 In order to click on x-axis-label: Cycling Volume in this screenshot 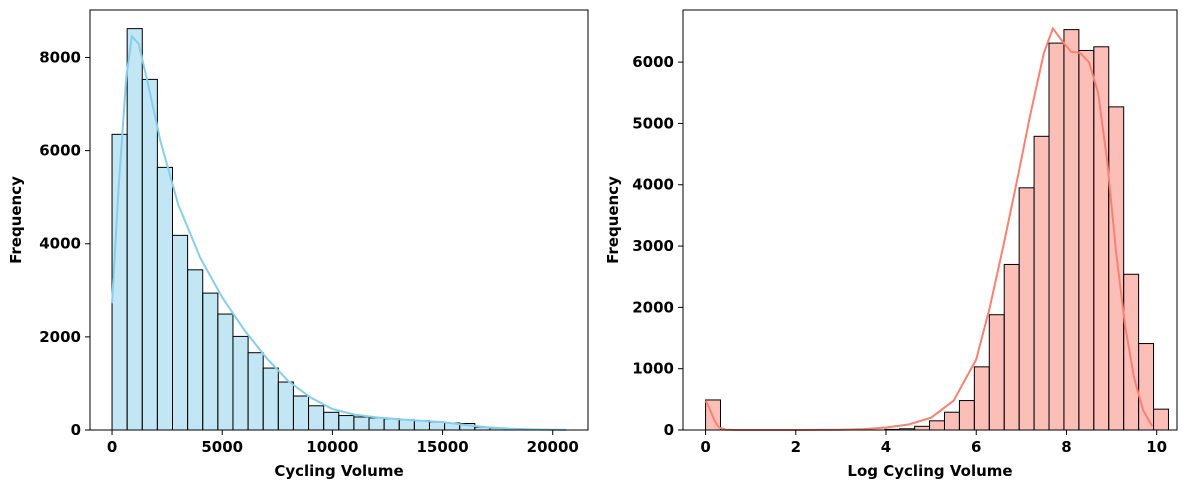, I will do `click(338, 471)`.